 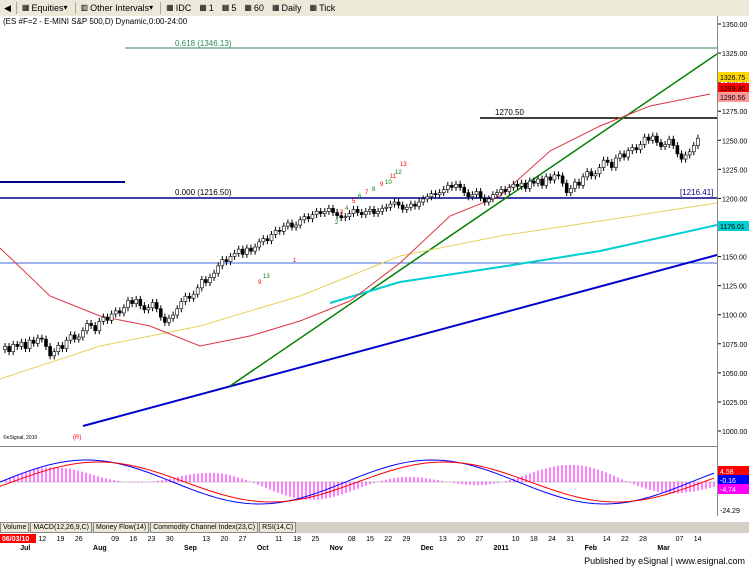 What do you see at coordinates (354, 202) in the screenshot?
I see `count-label: 5` at bounding box center [354, 202].